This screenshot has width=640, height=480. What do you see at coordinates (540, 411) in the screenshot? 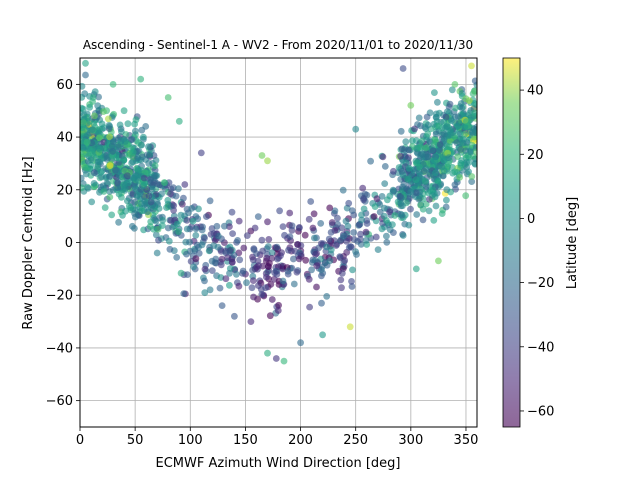
I see `colorbar-tick-label: −60` at bounding box center [540, 411].